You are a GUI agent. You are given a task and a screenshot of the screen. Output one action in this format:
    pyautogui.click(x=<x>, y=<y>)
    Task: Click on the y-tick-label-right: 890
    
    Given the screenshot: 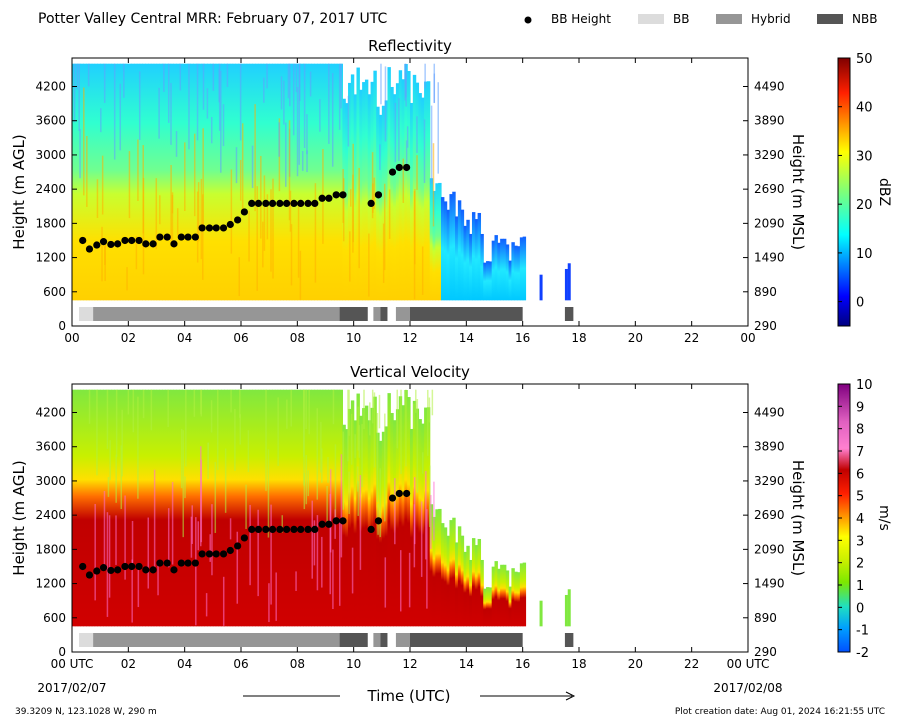 What is the action you would take?
    pyautogui.click(x=765, y=618)
    